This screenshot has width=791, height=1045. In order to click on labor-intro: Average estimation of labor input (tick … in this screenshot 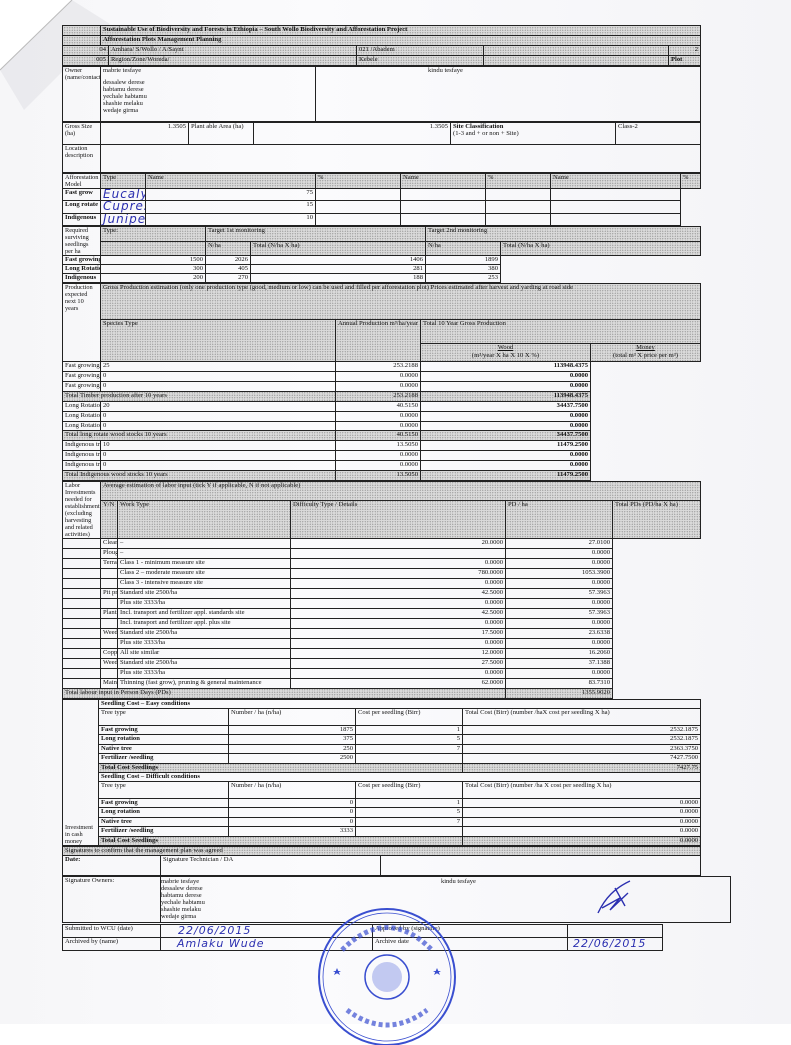, I will do `click(400, 490)`.